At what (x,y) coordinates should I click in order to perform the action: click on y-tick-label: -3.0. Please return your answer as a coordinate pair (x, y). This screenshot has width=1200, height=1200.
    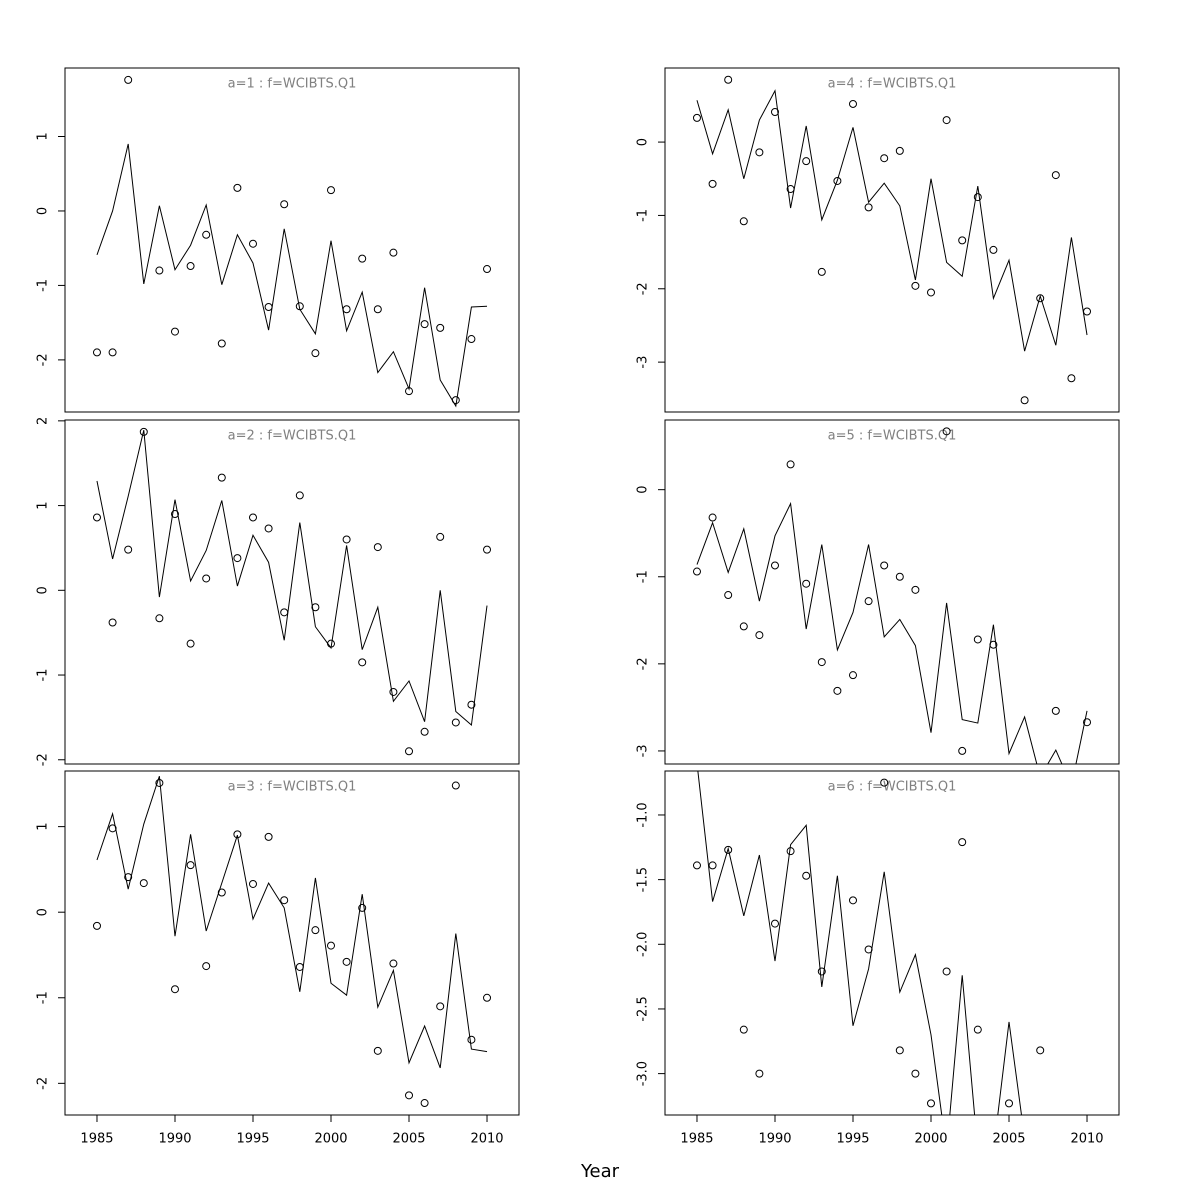
    Looking at the image, I should click on (643, 1073).